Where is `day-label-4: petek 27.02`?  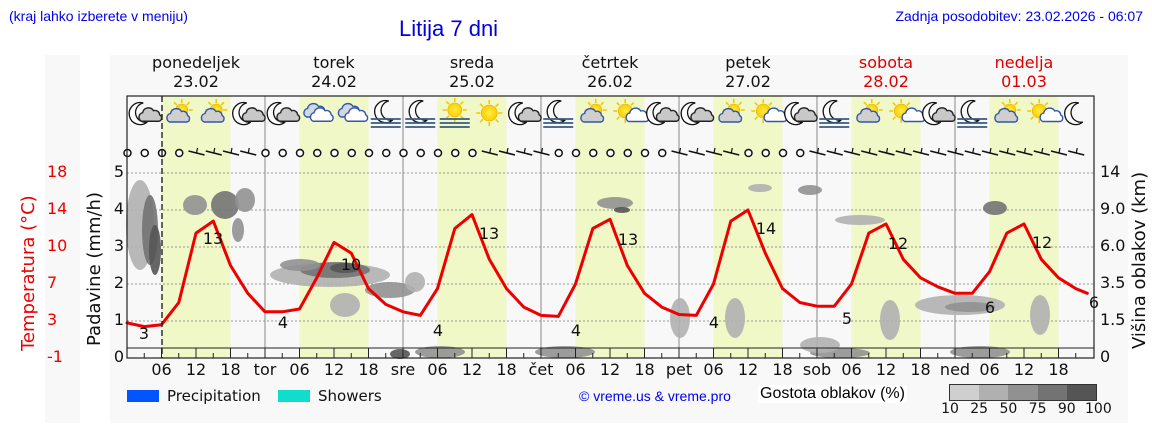
day-label-4: petek 27.02 is located at coordinates (748, 72).